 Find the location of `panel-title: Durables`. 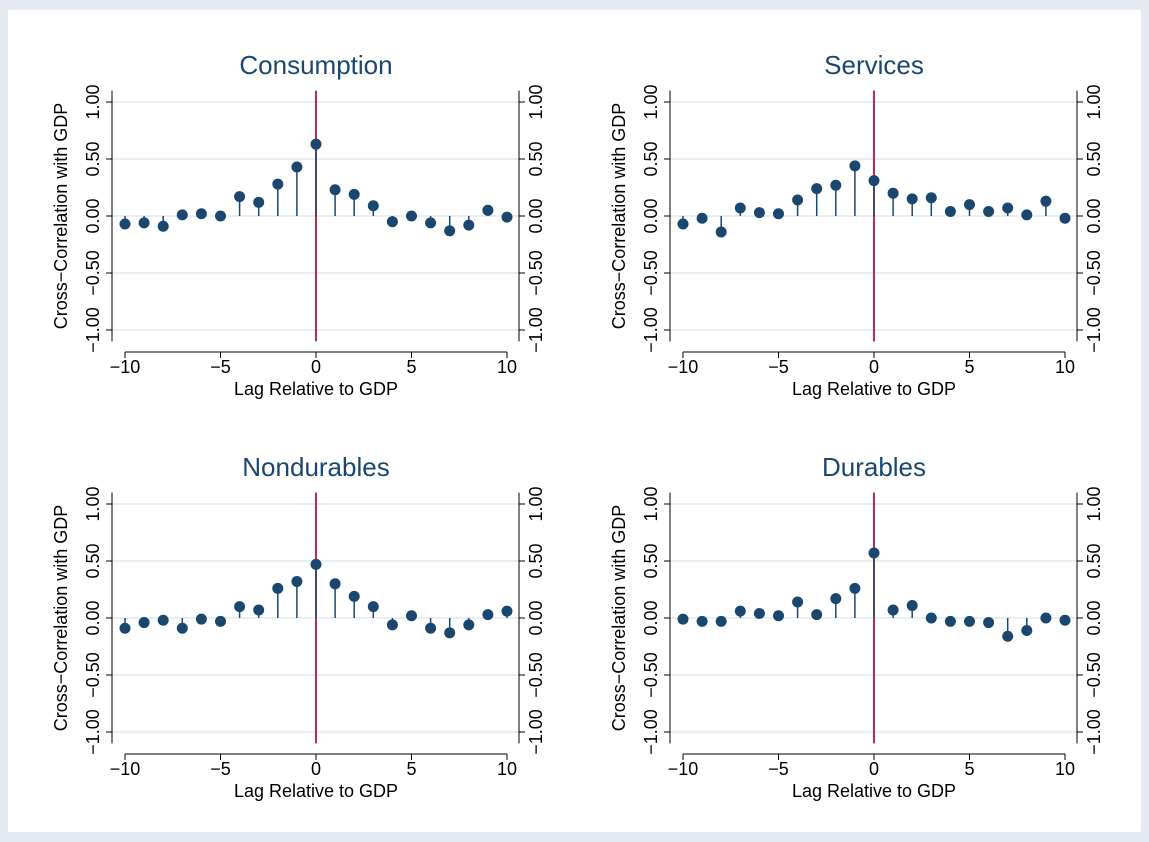

panel-title: Durables is located at coordinates (874, 467).